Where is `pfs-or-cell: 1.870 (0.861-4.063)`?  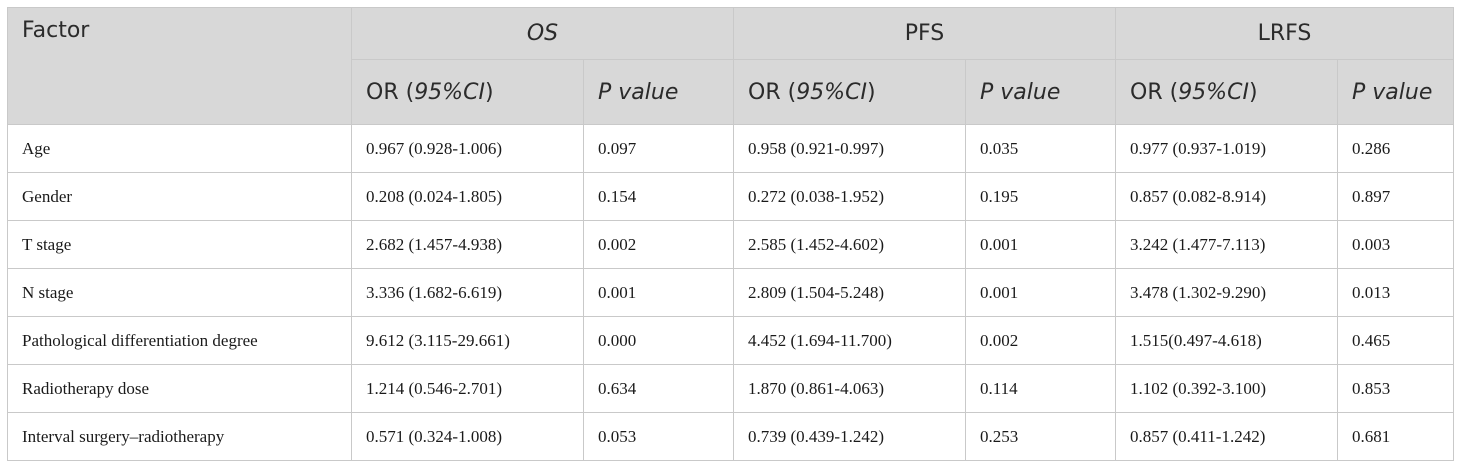 pfs-or-cell: 1.870 (0.861-4.063) is located at coordinates (849, 388).